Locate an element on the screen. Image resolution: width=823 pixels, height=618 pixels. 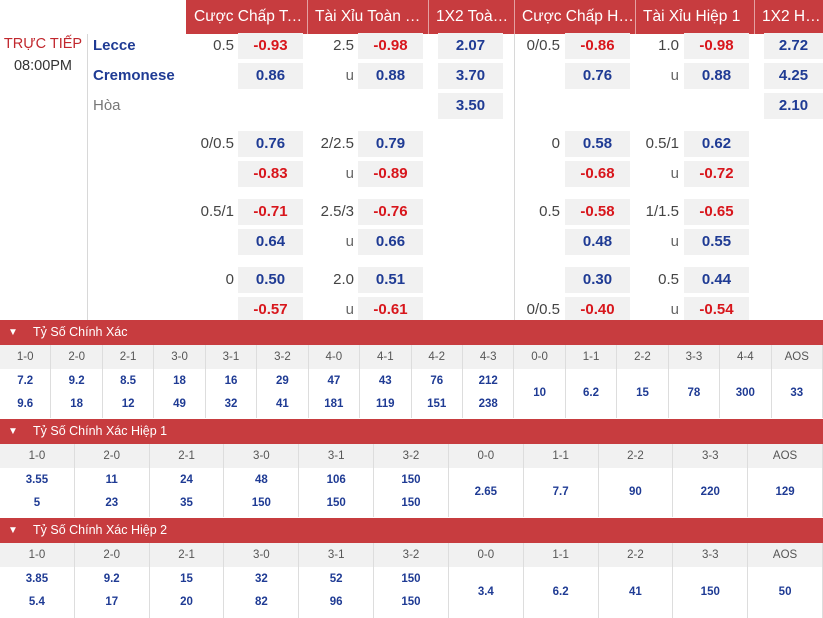
odds-value-home: 15 is located at coordinates (186, 579).